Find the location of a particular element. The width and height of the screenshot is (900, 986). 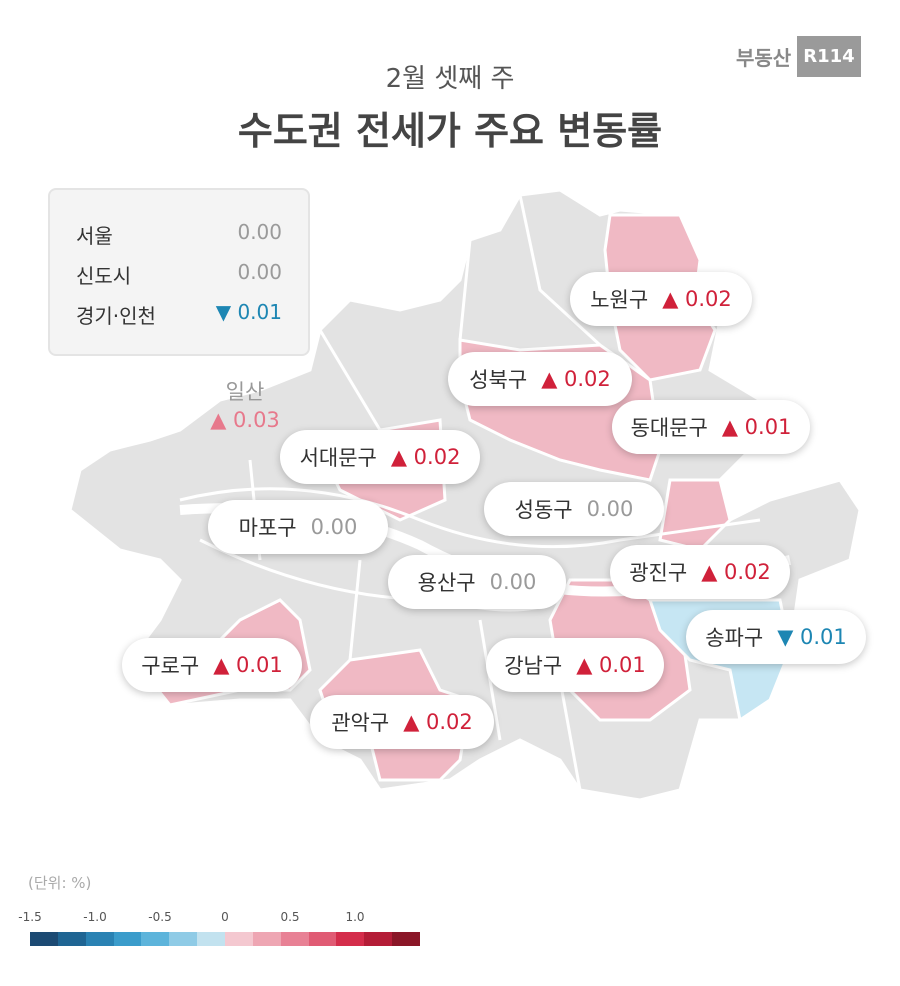

district-name: 서대문구 is located at coordinates (338, 458).